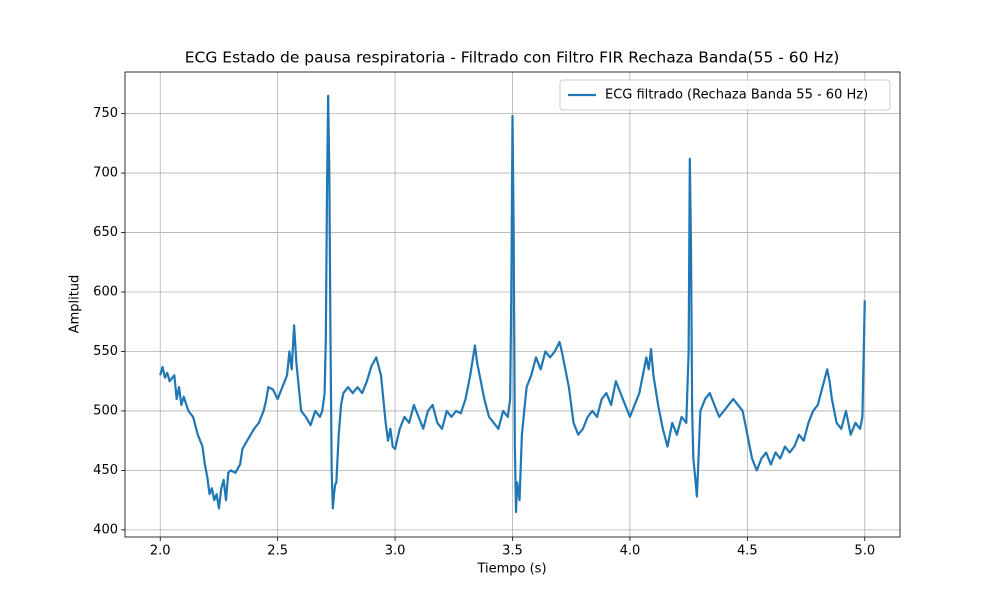  Describe the element at coordinates (630, 551) in the screenshot. I see `x-tick-label: 4.0` at that location.